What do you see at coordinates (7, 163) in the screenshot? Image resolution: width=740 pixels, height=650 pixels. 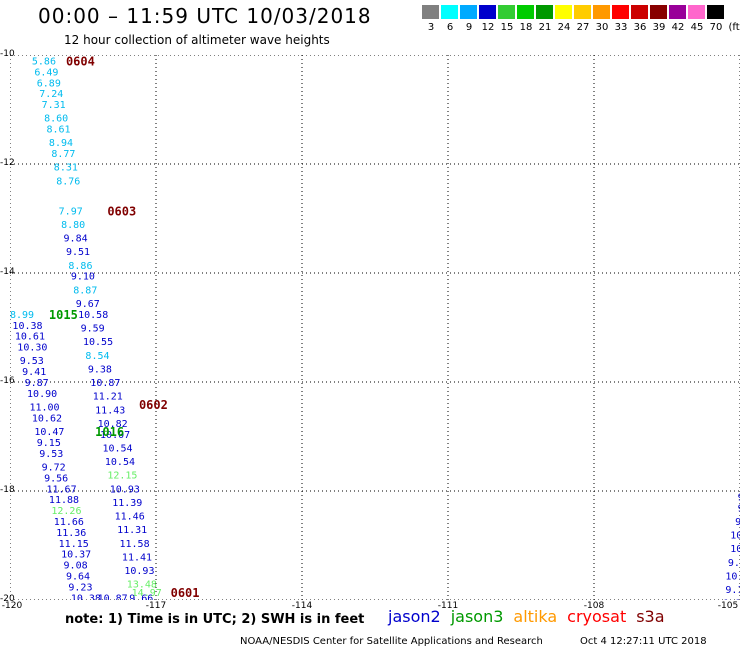 I see `lat-tick-label: -12` at bounding box center [7, 163].